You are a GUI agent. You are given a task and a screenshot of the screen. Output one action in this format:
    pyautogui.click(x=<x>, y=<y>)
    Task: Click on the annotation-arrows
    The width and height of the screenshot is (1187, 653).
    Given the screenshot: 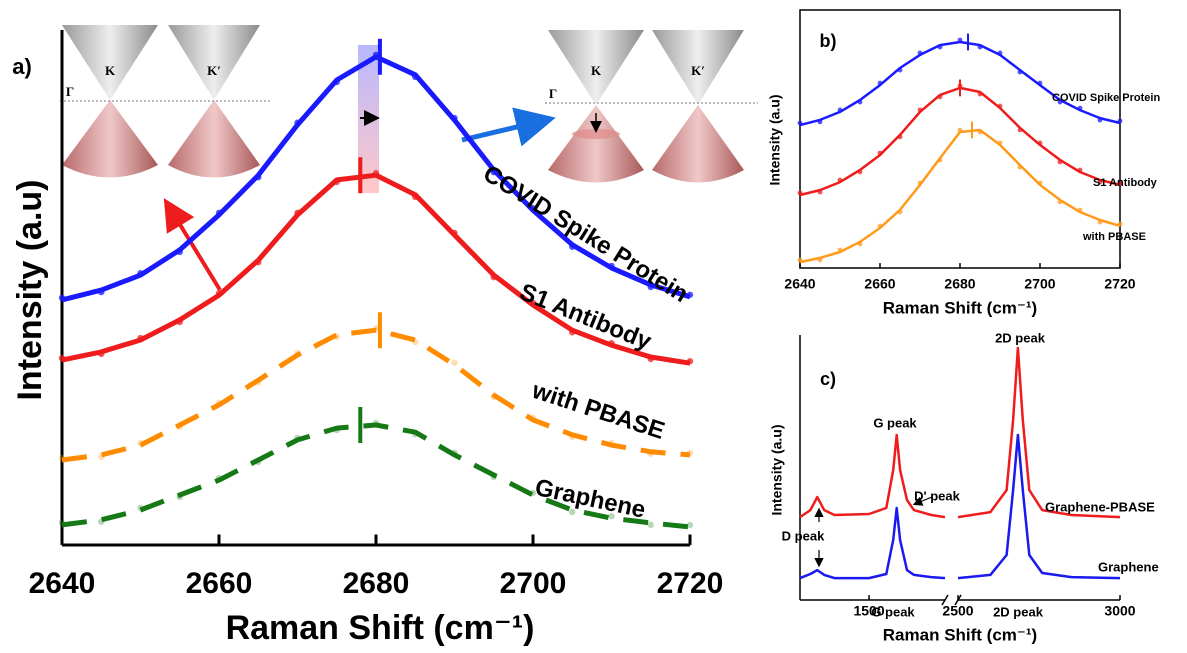 What is the action you would take?
    pyautogui.click(x=873, y=532)
    